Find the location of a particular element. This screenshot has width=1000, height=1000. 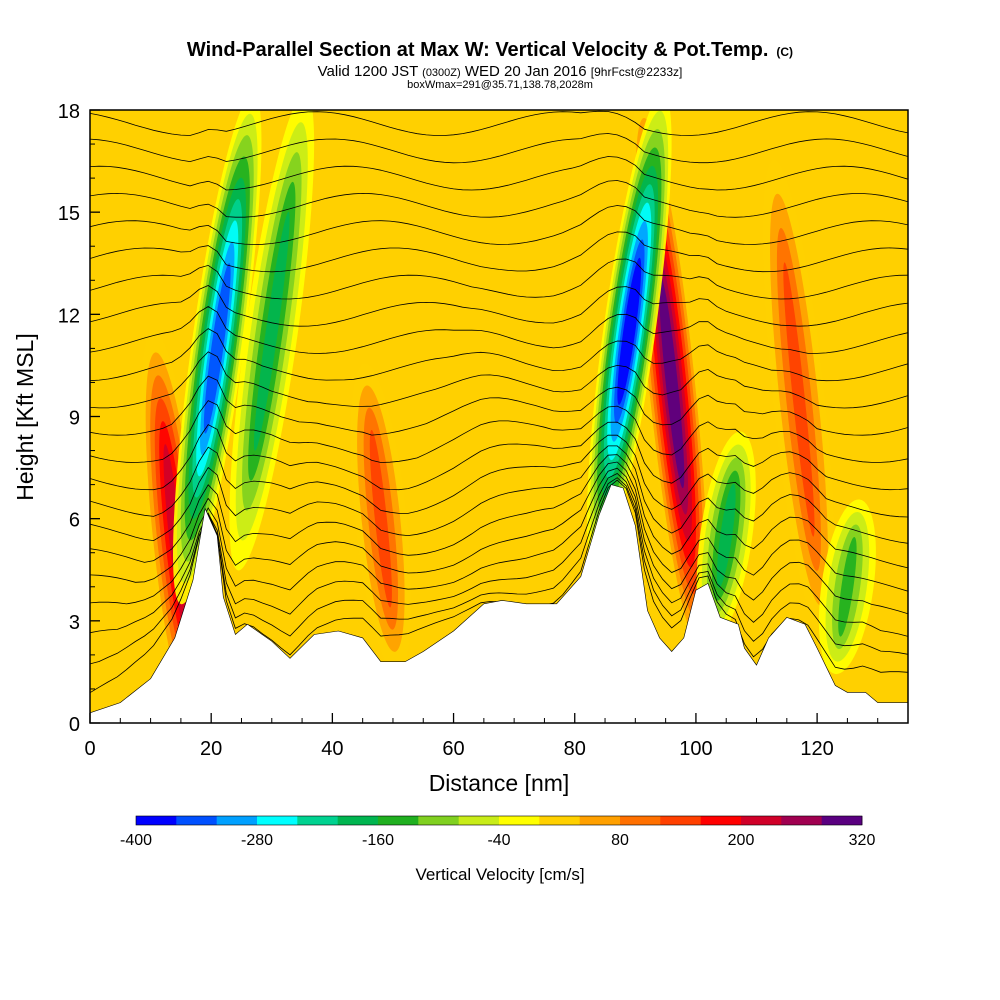

y-axis: 0 3 6 9 12 15 18 is located at coordinates (79, 418).